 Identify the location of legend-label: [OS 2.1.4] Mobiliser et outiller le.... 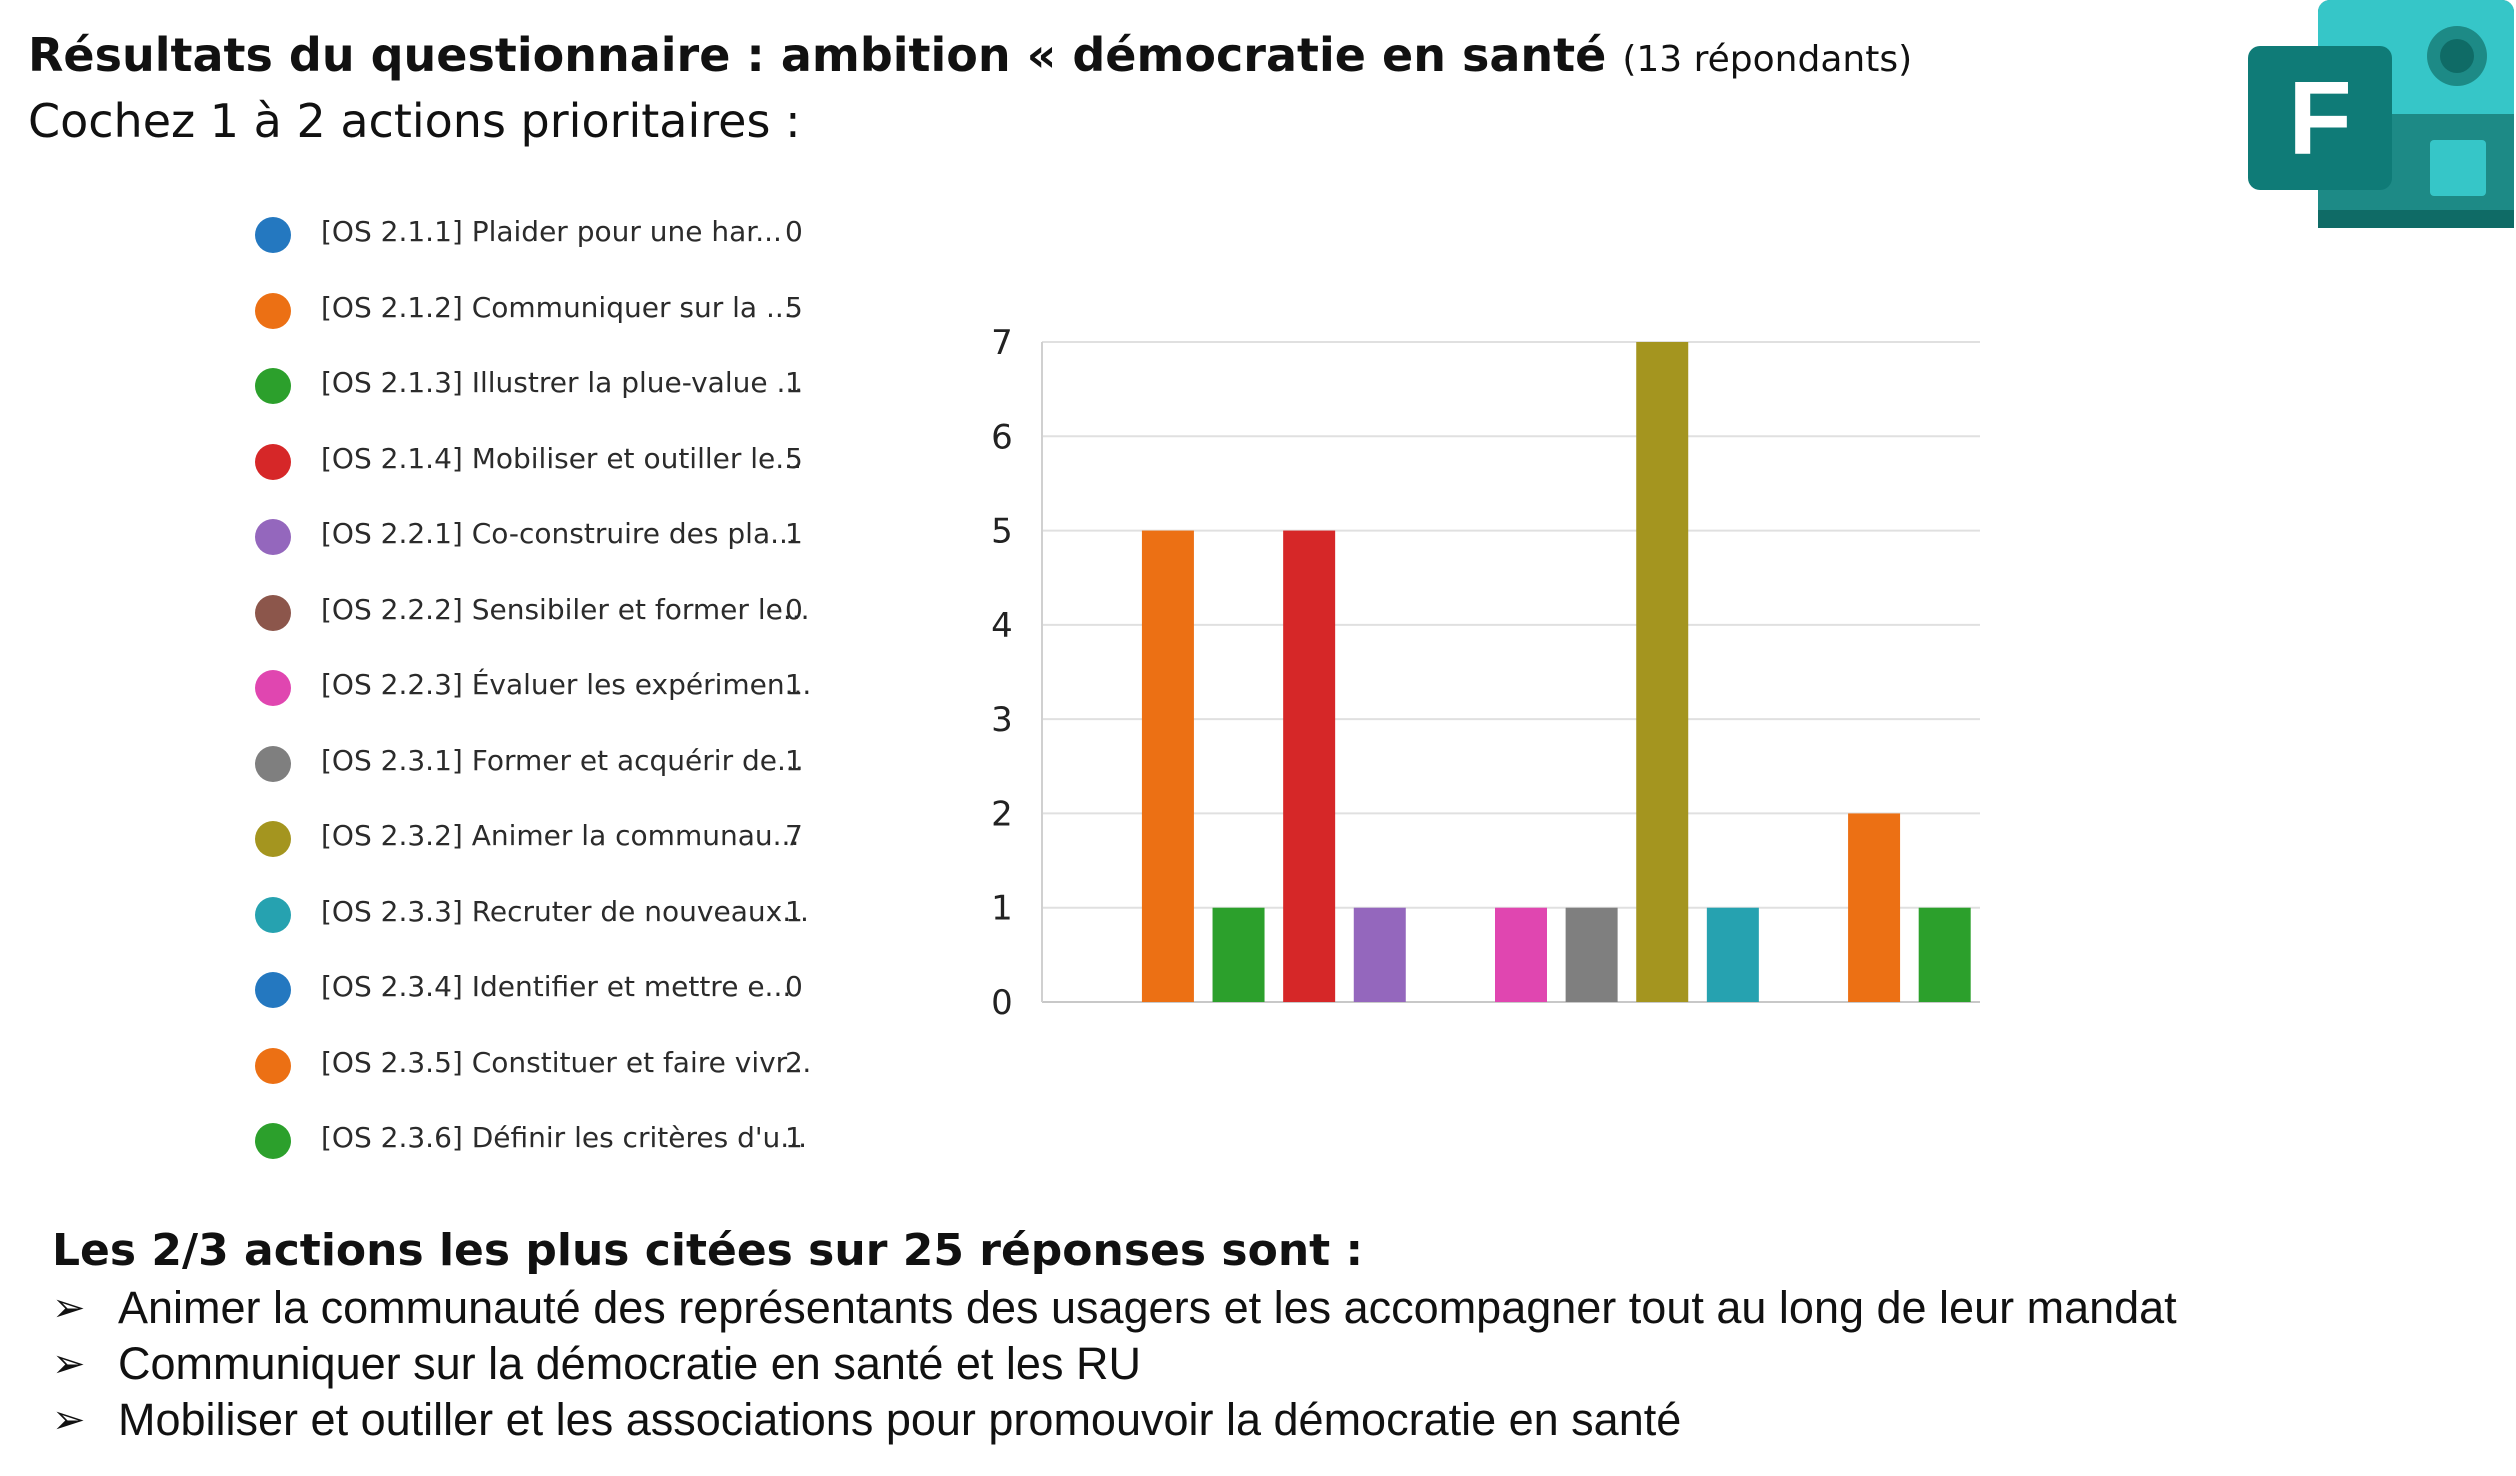
(561, 458).